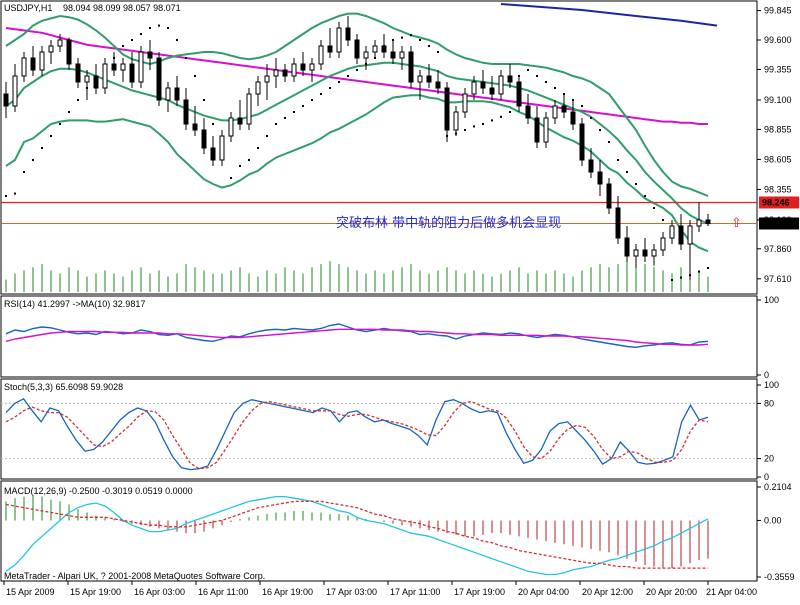 Image resolution: width=800 pixels, height=605 pixels. What do you see at coordinates (122, 8) in the screenshot?
I see `ohlc-readout: 98.094 98.099 98.057 98.071` at bounding box center [122, 8].